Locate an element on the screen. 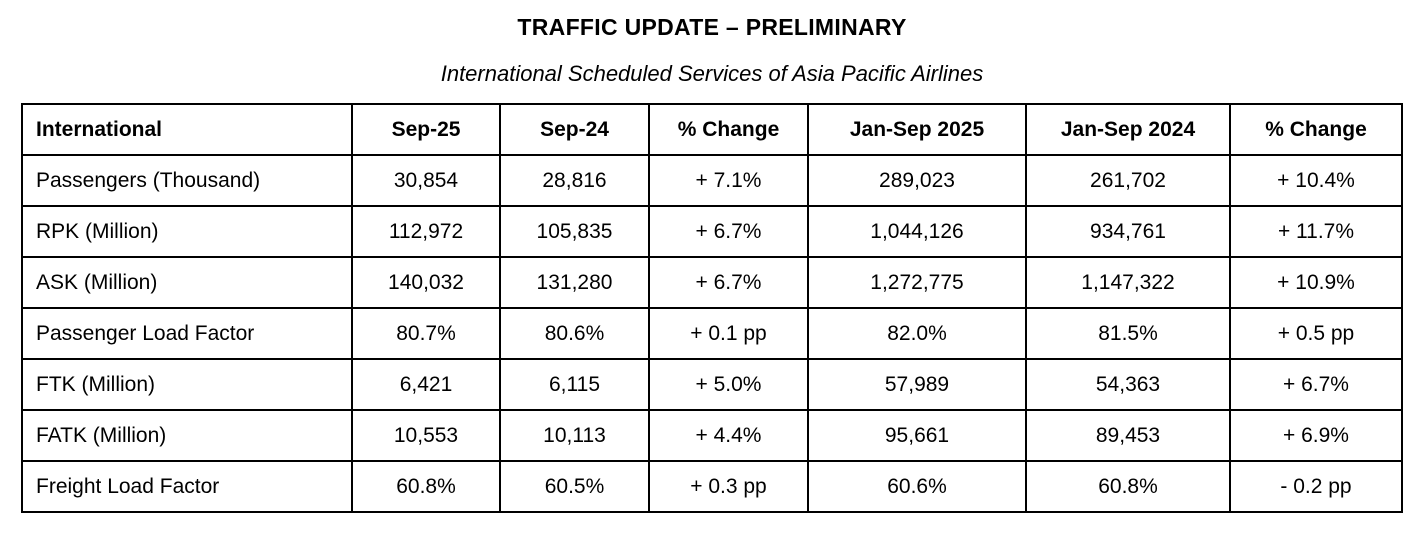 This screenshot has width=1424, height=536. table-cell: 28,816 is located at coordinates (574, 180).